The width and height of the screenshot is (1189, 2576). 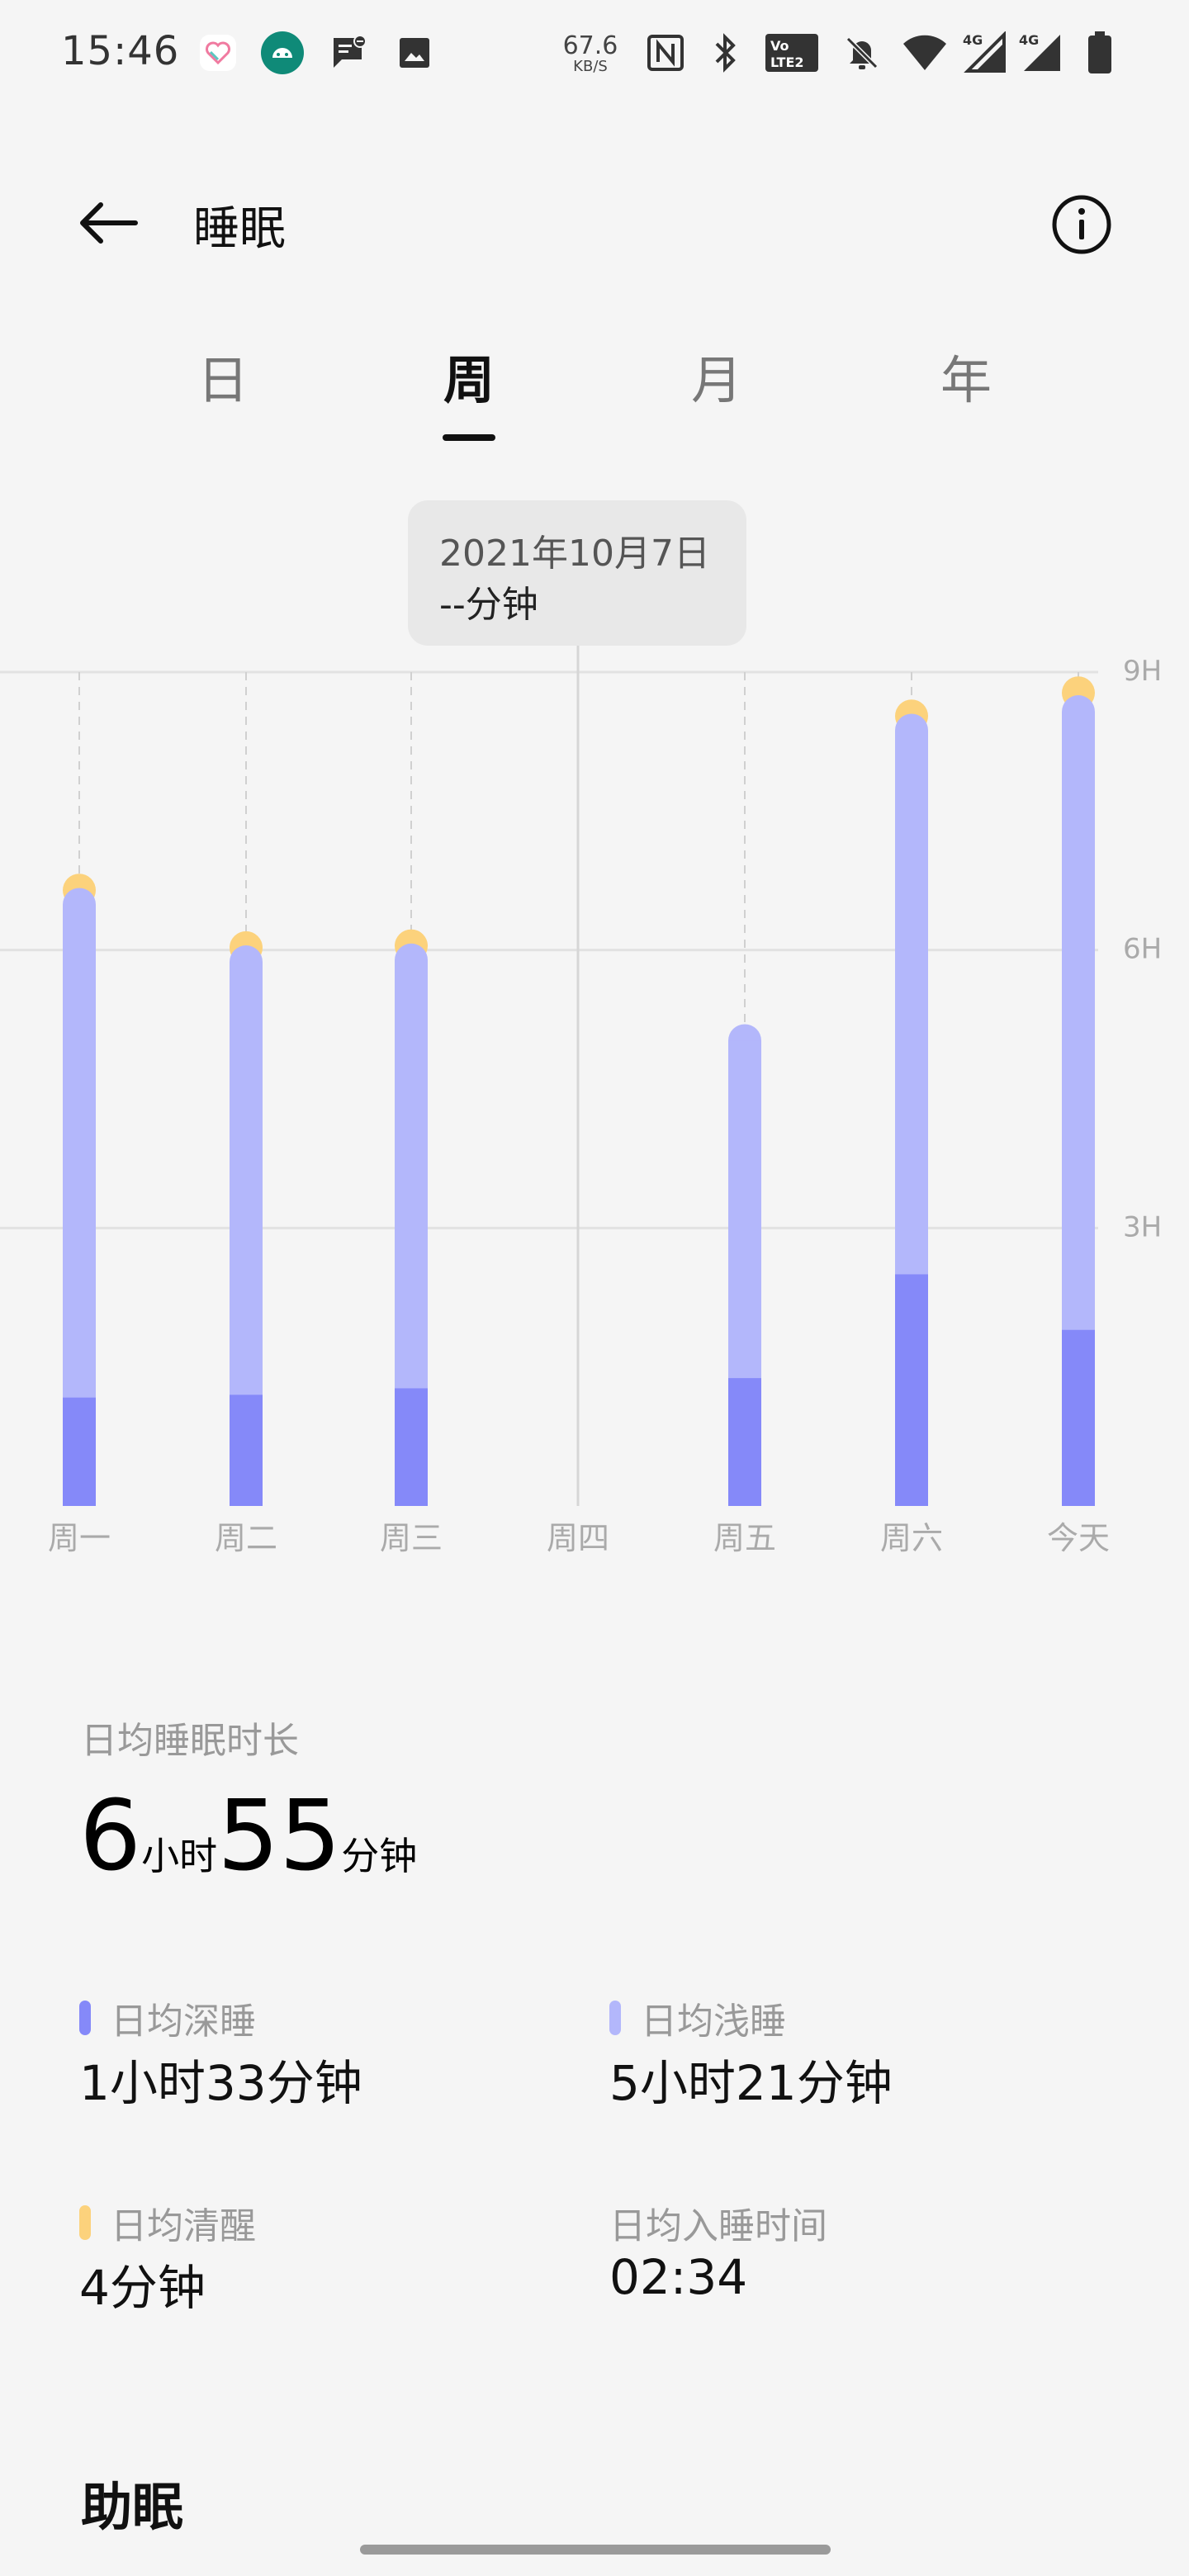 I want to click on message-icon, so click(x=348, y=53).